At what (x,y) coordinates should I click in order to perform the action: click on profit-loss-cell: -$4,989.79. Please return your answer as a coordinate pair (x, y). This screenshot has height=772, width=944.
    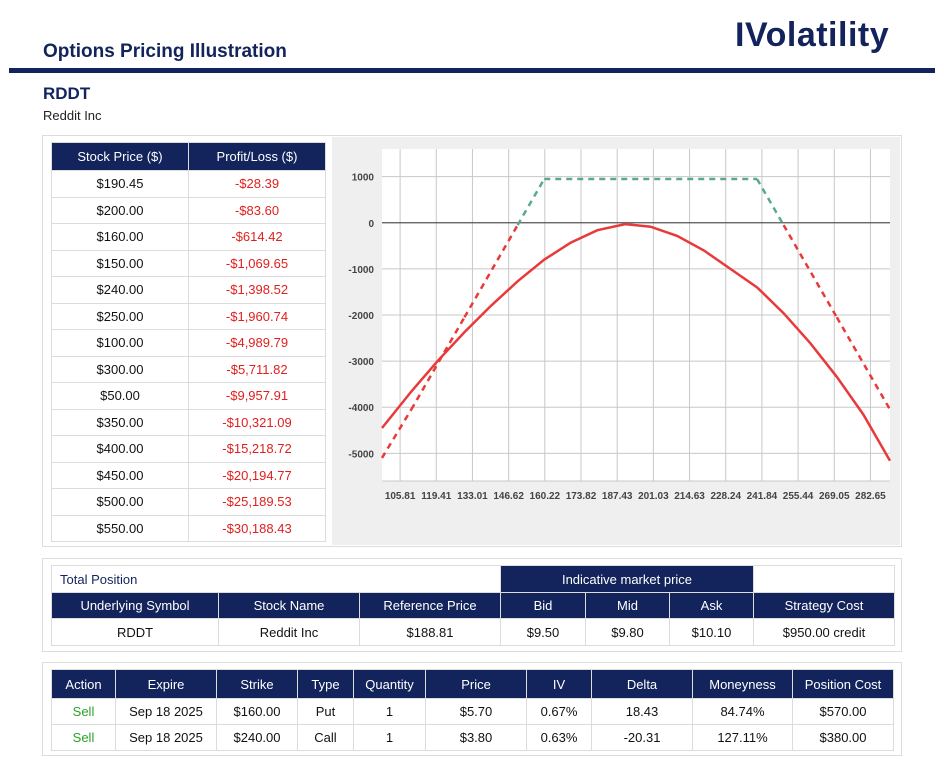
    Looking at the image, I should click on (257, 343).